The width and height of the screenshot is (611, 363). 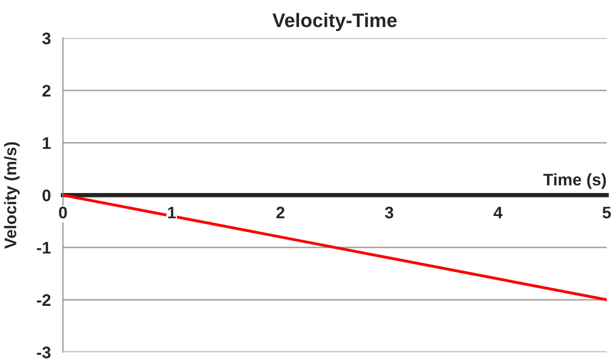 I want to click on y-tick-label: -1, so click(x=43, y=248).